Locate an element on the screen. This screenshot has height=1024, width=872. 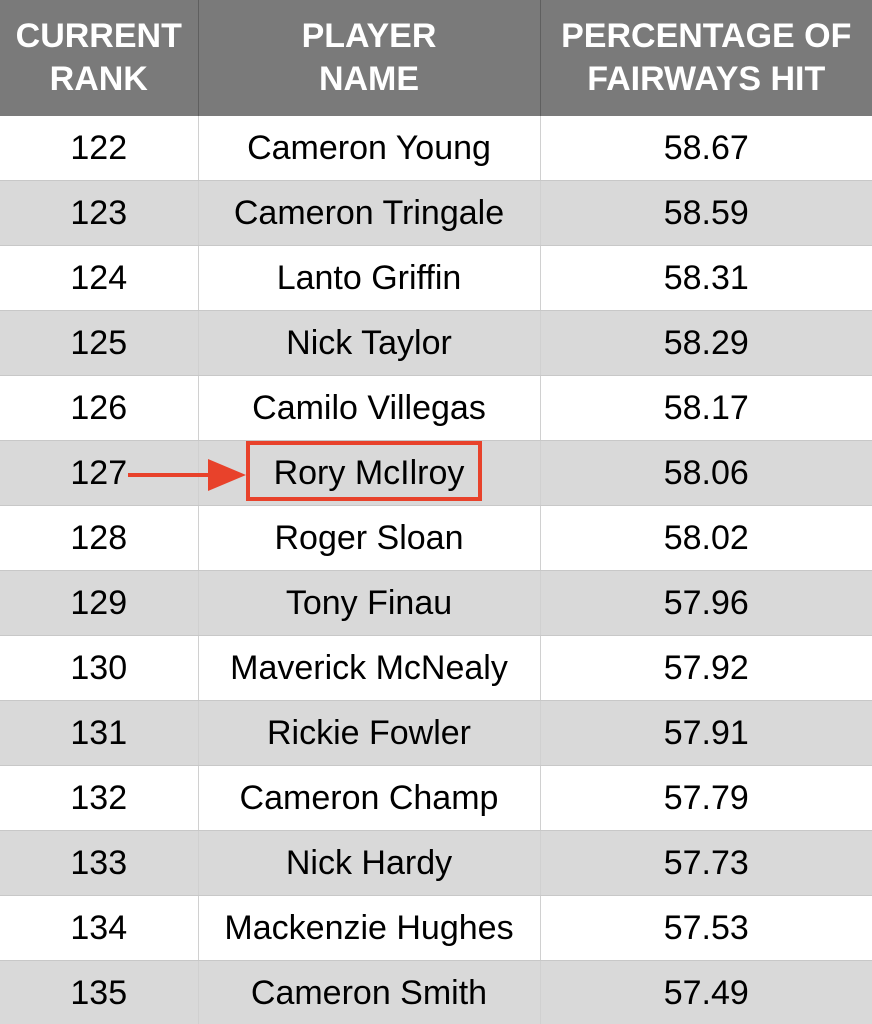
table-row: 134 Mackenzie Hughes 57.53 is located at coordinates (436, 928).